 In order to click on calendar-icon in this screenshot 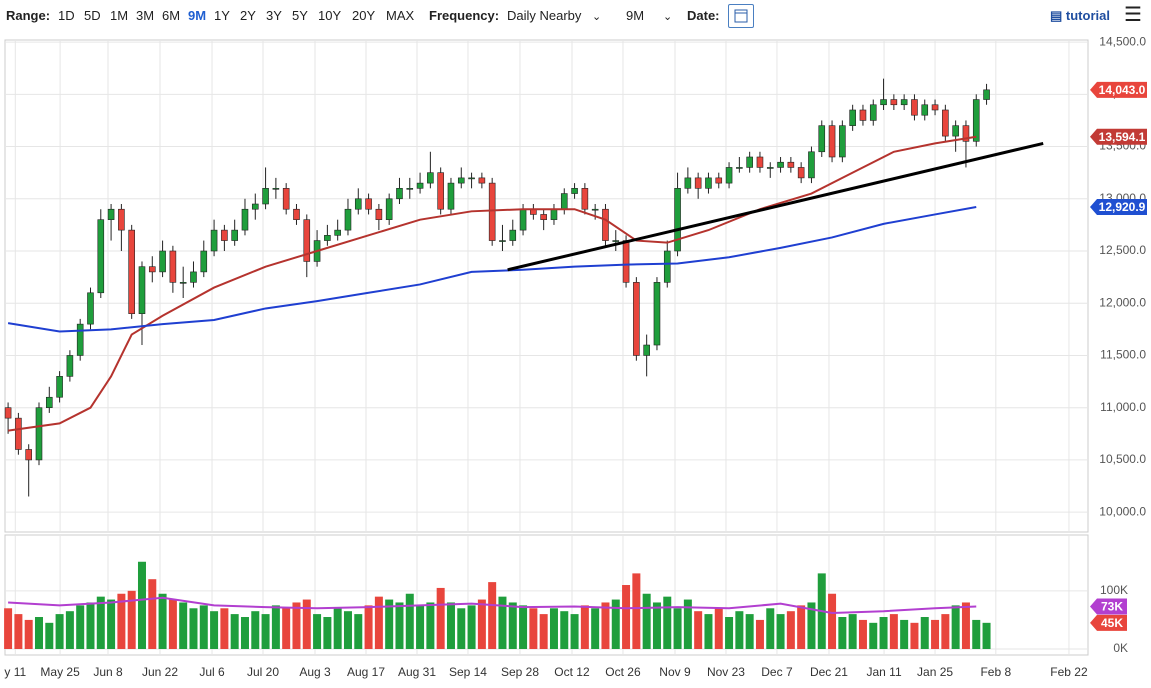, I will do `click(741, 16)`.